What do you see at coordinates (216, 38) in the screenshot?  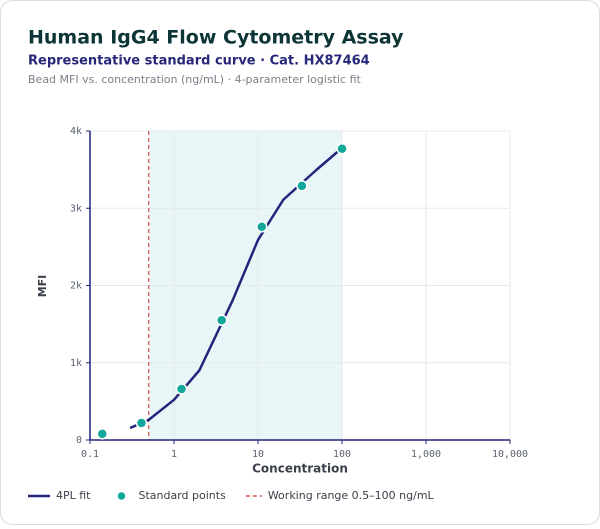 I see `chart-title: Human IgG4 Flow Cytometry Assay` at bounding box center [216, 38].